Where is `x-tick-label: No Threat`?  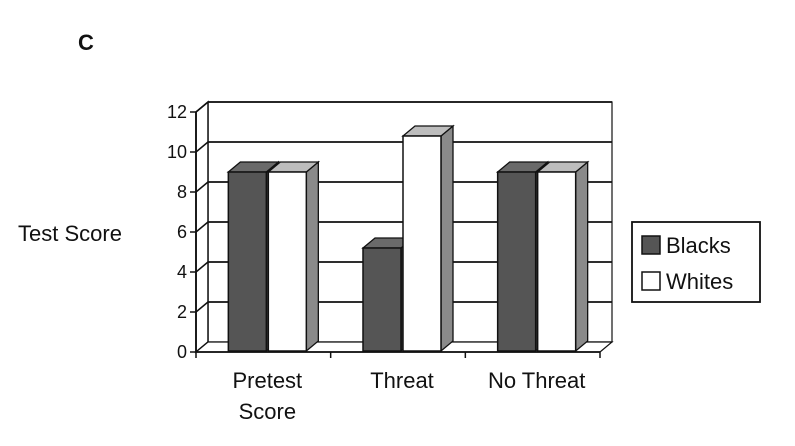
x-tick-label: No Threat is located at coordinates (536, 380).